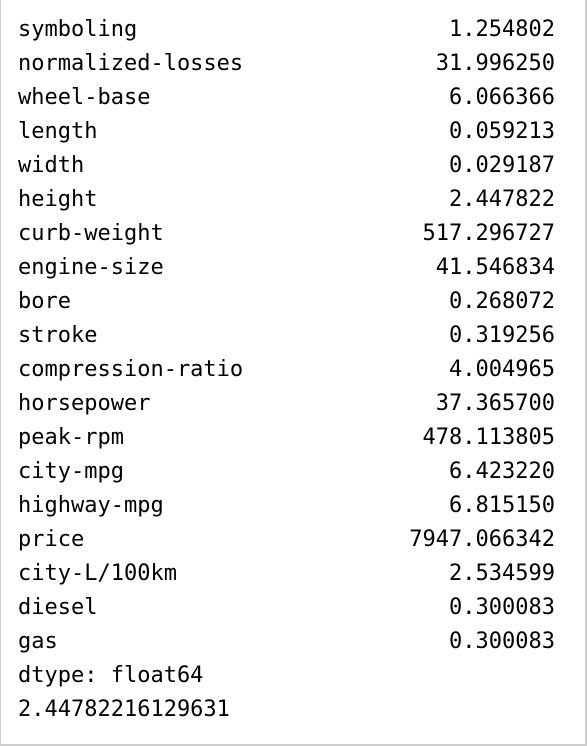 This screenshot has width=587, height=746. I want to click on series-label: stroke, so click(58, 335).